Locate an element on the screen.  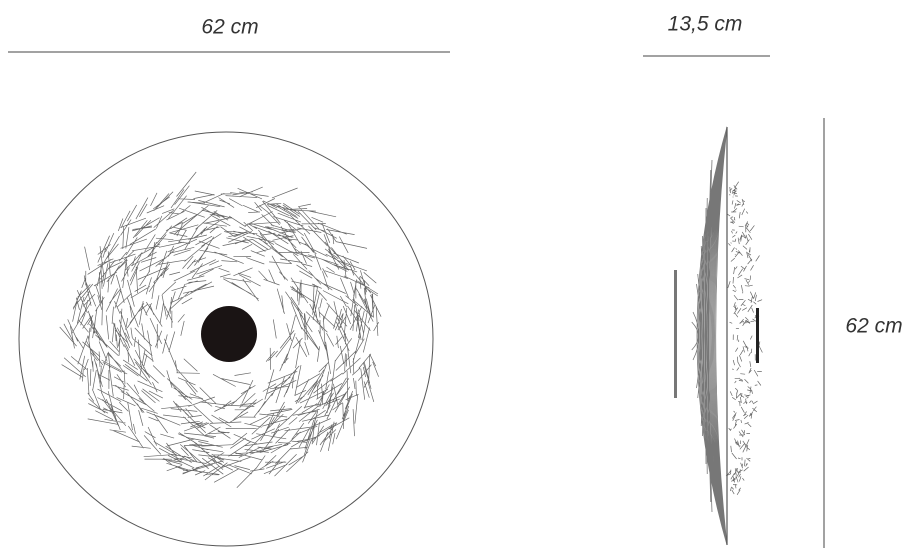
side-view is located at coordinates (727, 336).